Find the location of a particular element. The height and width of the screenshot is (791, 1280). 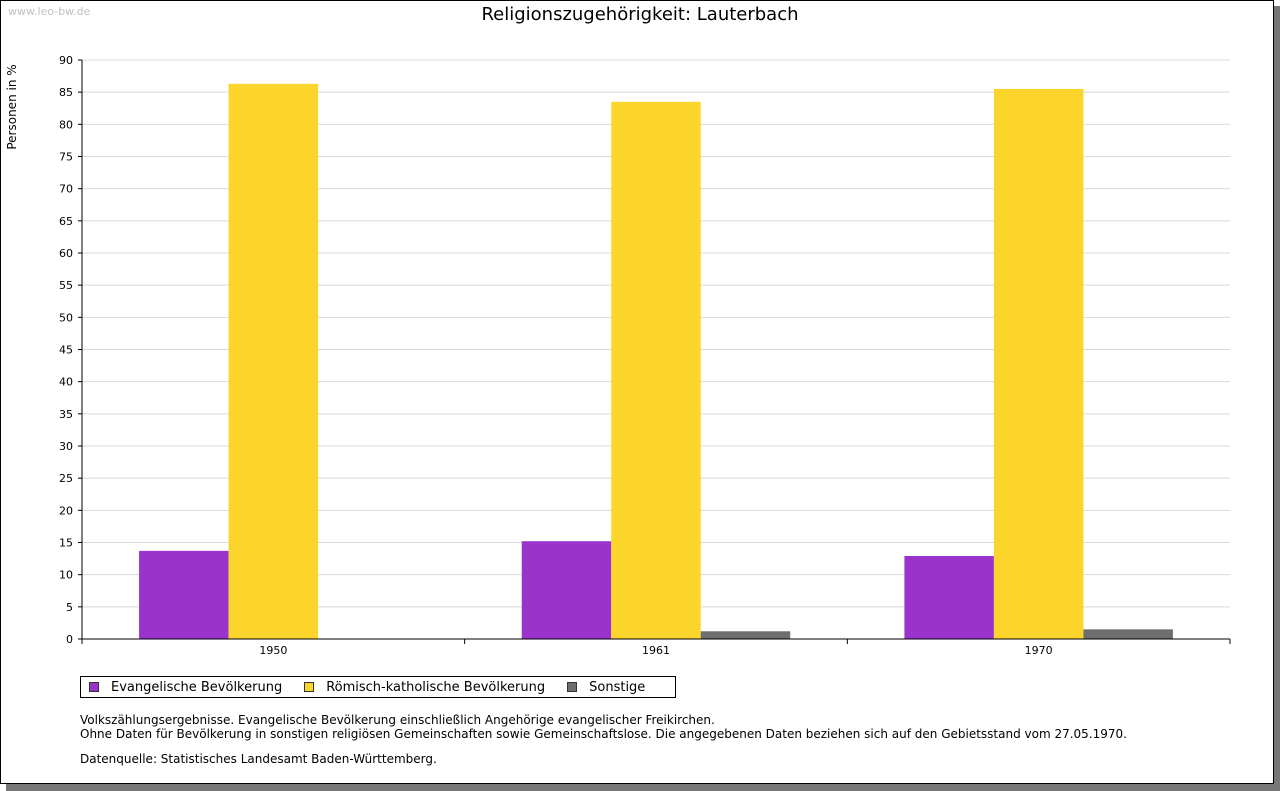

y-tick-label: 60 is located at coordinates (66, 253).